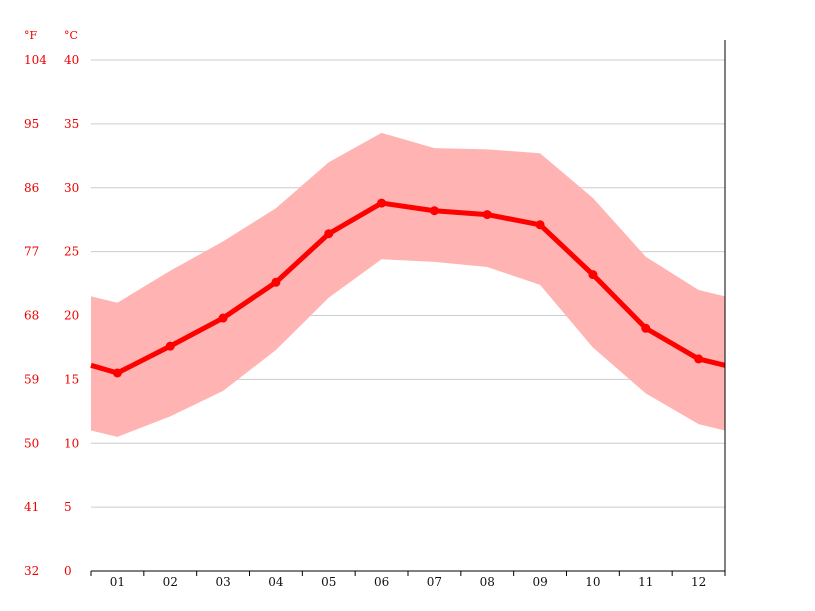 The width and height of the screenshot is (815, 611). What do you see at coordinates (487, 582) in the screenshot?
I see `x-tick-label: 08` at bounding box center [487, 582].